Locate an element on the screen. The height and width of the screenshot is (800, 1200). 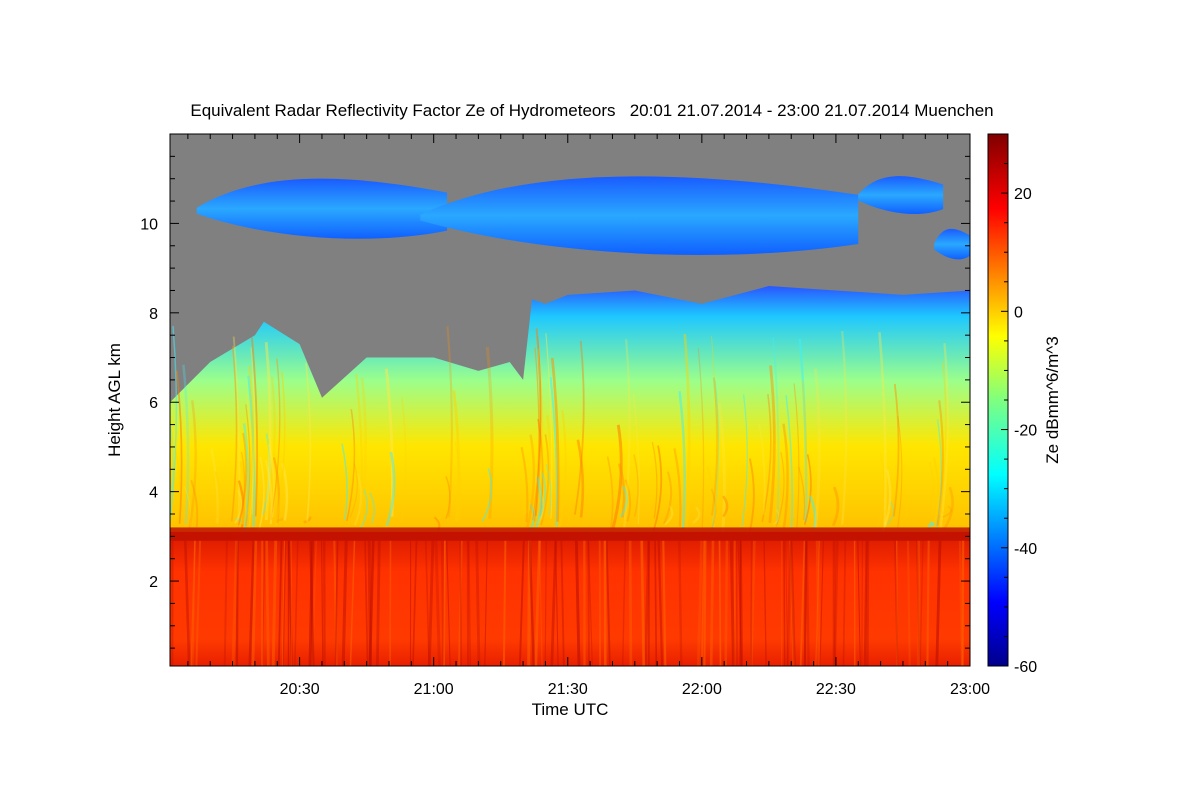
x-tick-label: 23:00 is located at coordinates (970, 689).